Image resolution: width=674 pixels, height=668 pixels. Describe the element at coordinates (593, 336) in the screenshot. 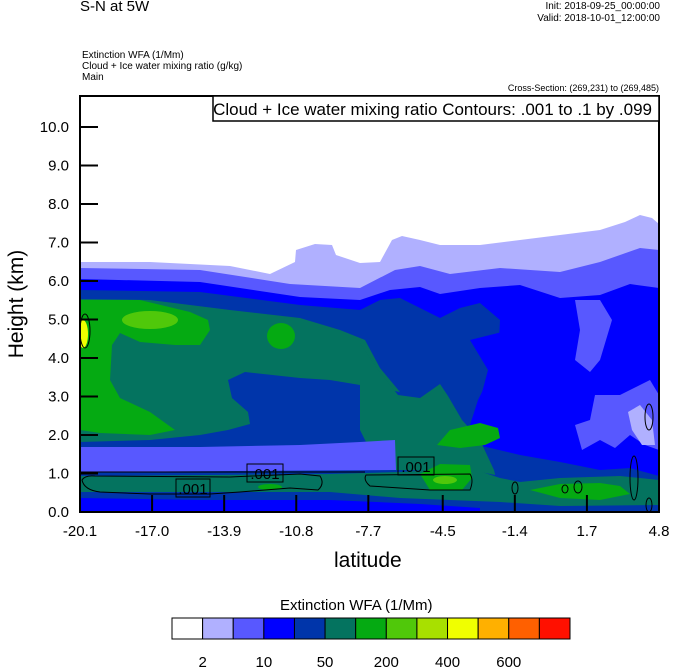

I see `level-mediumblue-patch-right` at that location.